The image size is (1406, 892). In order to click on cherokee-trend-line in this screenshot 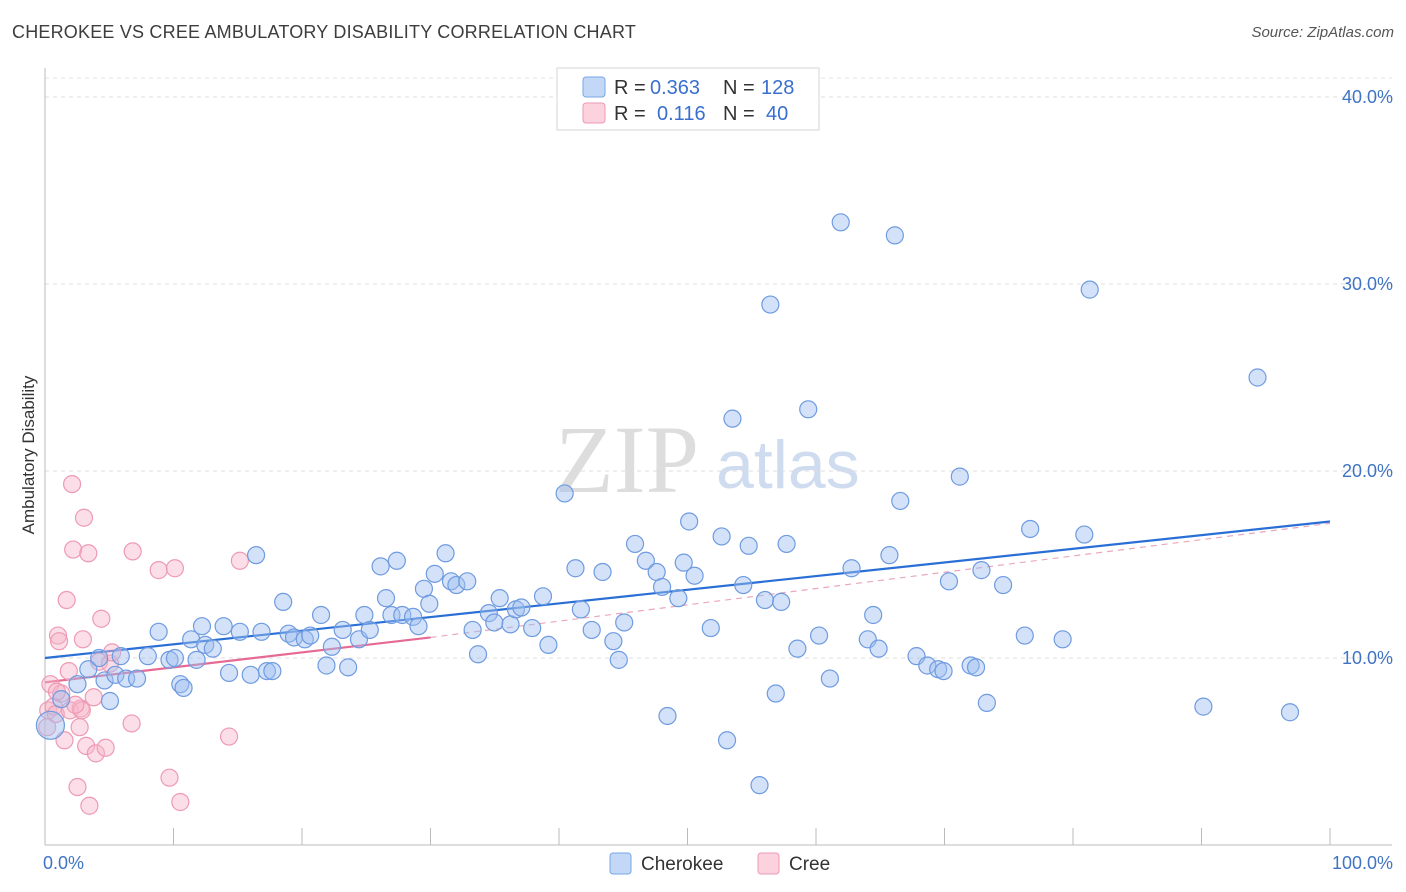, I will do `click(687, 590)`.